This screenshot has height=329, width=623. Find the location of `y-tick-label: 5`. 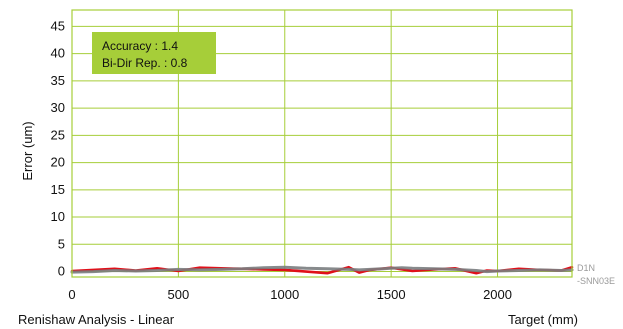

y-tick-label: 5 is located at coordinates (61, 243).